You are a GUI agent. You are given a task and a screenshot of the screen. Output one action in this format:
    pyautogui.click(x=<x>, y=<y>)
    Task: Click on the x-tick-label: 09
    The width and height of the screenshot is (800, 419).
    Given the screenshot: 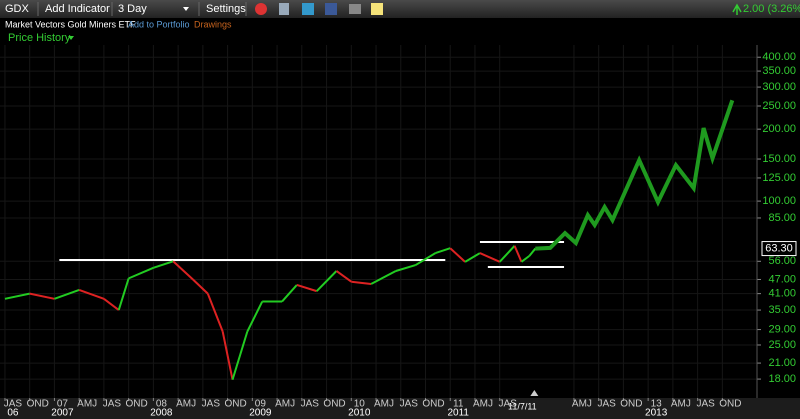 What is the action you would take?
    pyautogui.click(x=261, y=404)
    